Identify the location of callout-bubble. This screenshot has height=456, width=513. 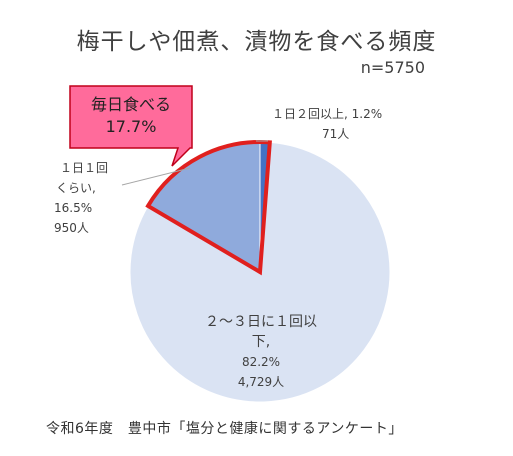
(131, 126).